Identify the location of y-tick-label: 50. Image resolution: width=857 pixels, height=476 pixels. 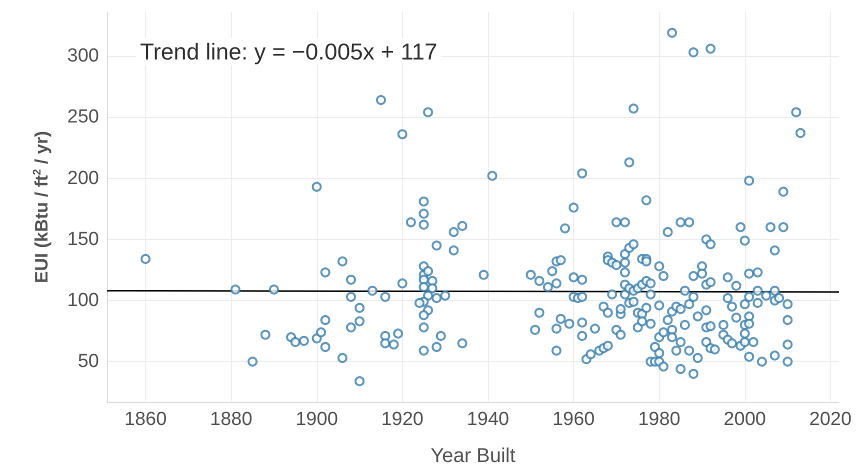
(88, 361).